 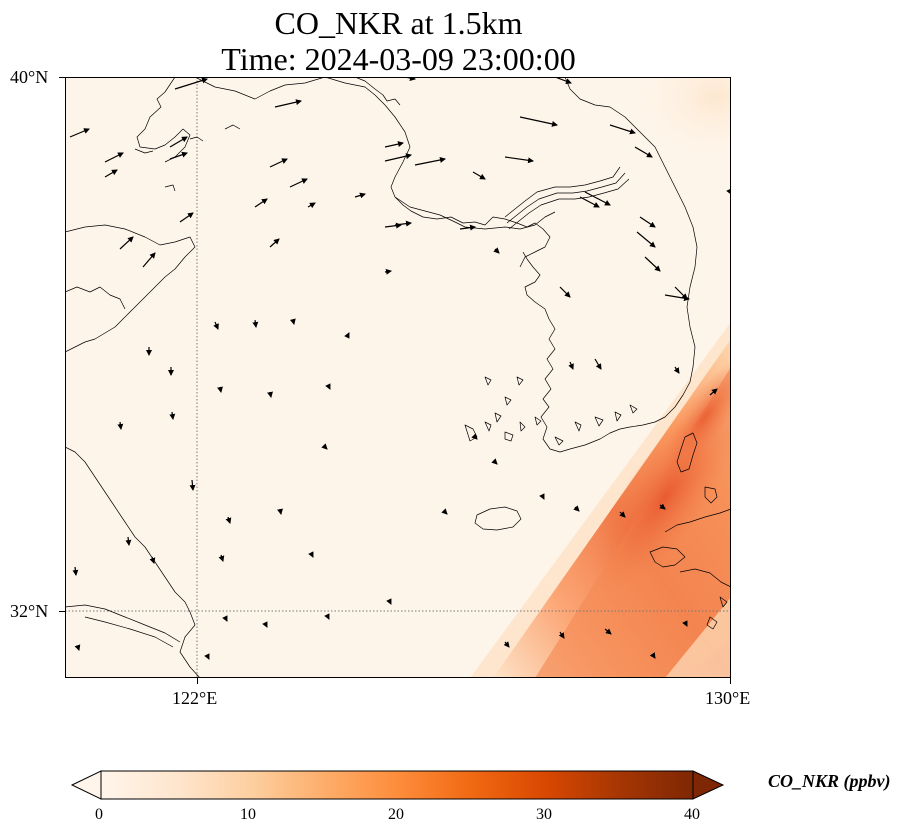 What do you see at coordinates (498, 518) in the screenshot?
I see `jeju-island` at bounding box center [498, 518].